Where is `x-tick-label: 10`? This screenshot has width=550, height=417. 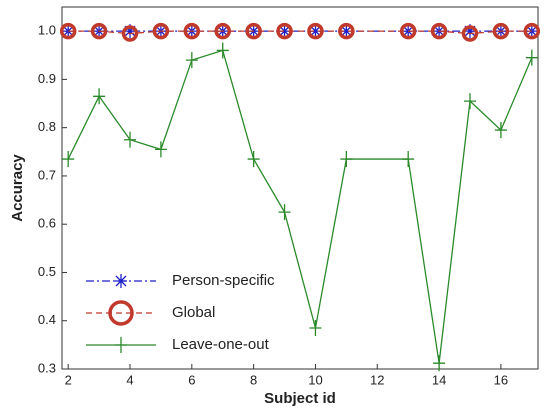
x-tick-label: 10 is located at coordinates (315, 379).